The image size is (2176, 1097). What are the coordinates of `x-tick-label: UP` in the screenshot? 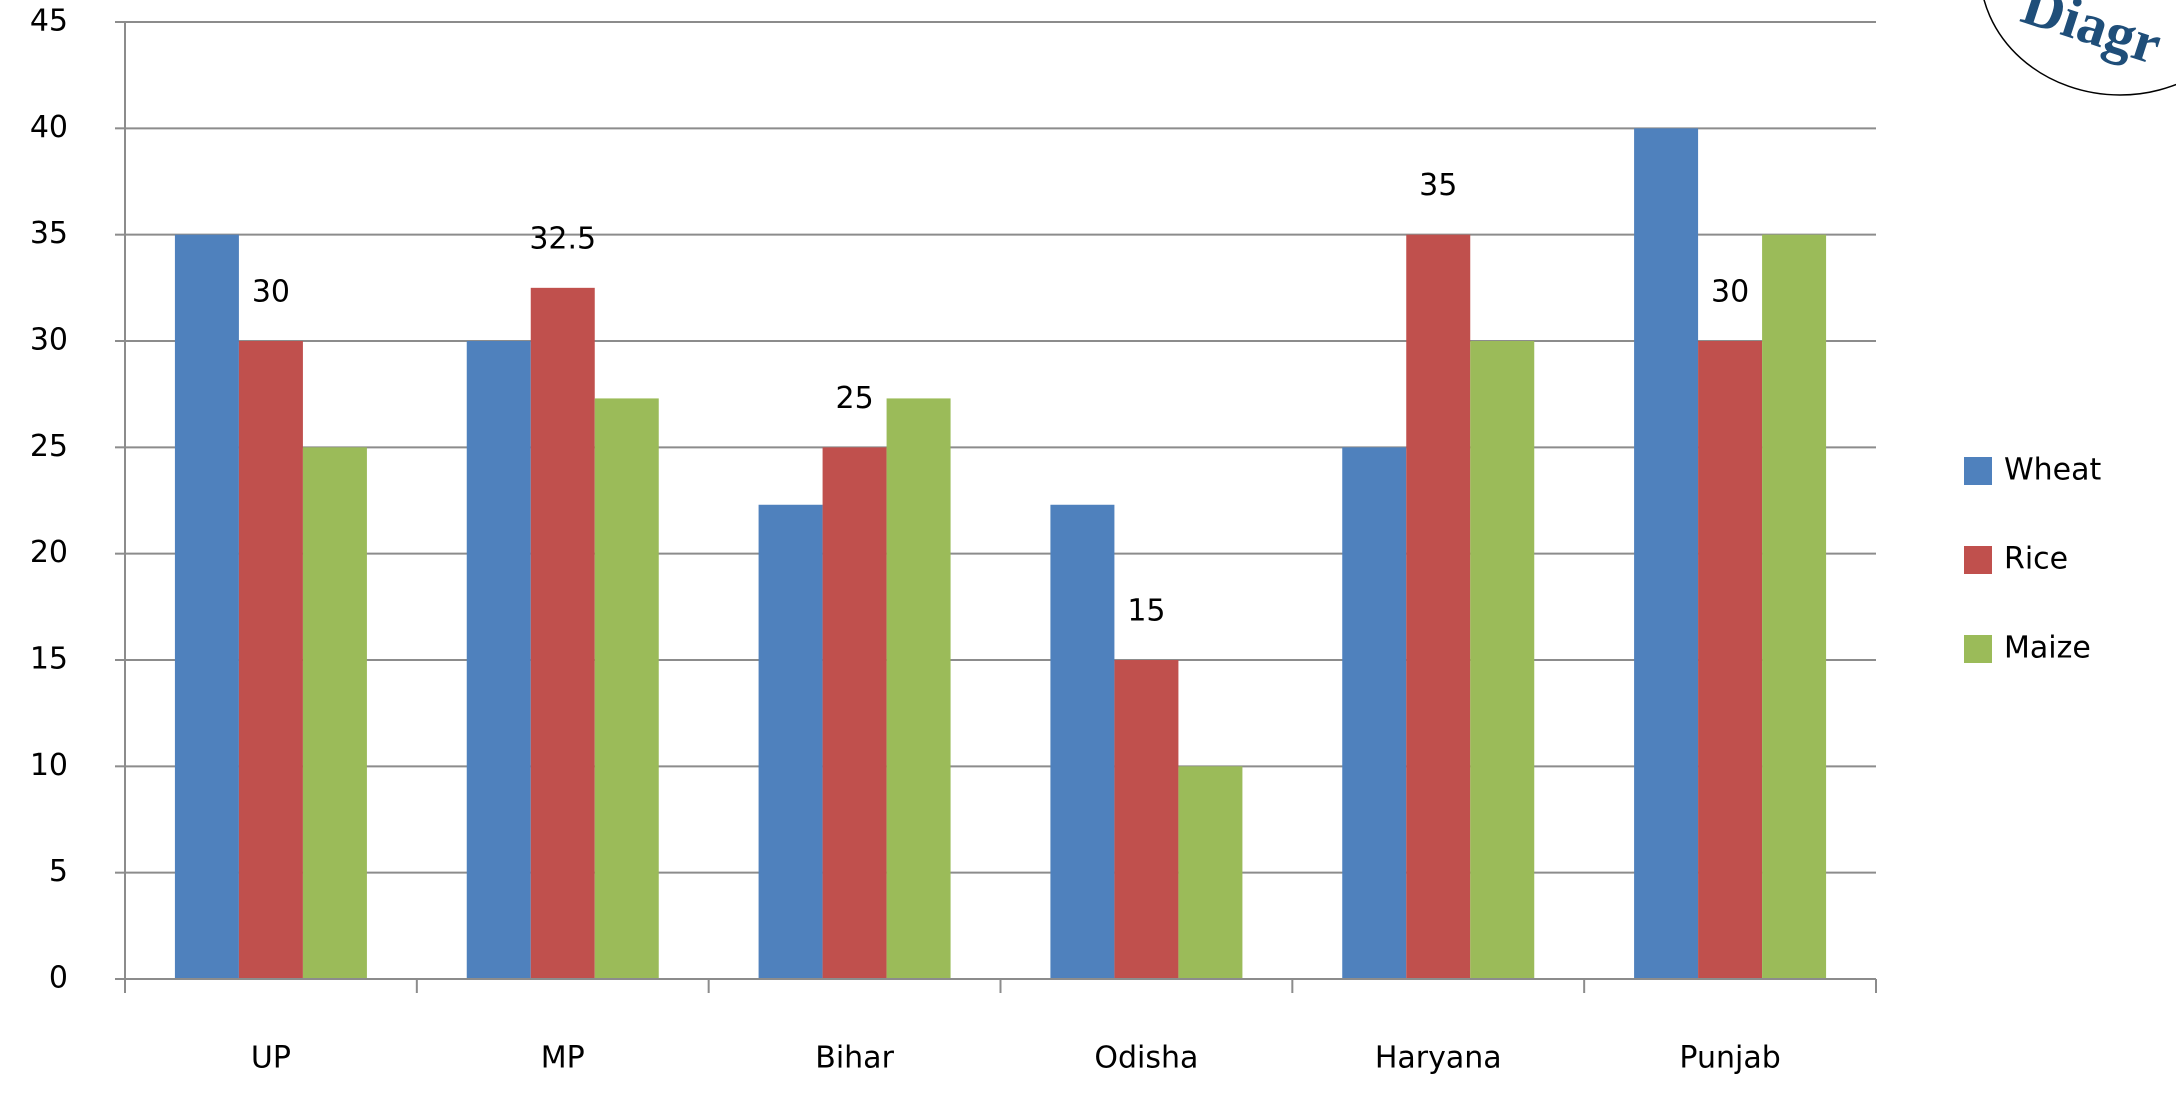 It's located at (271, 1058).